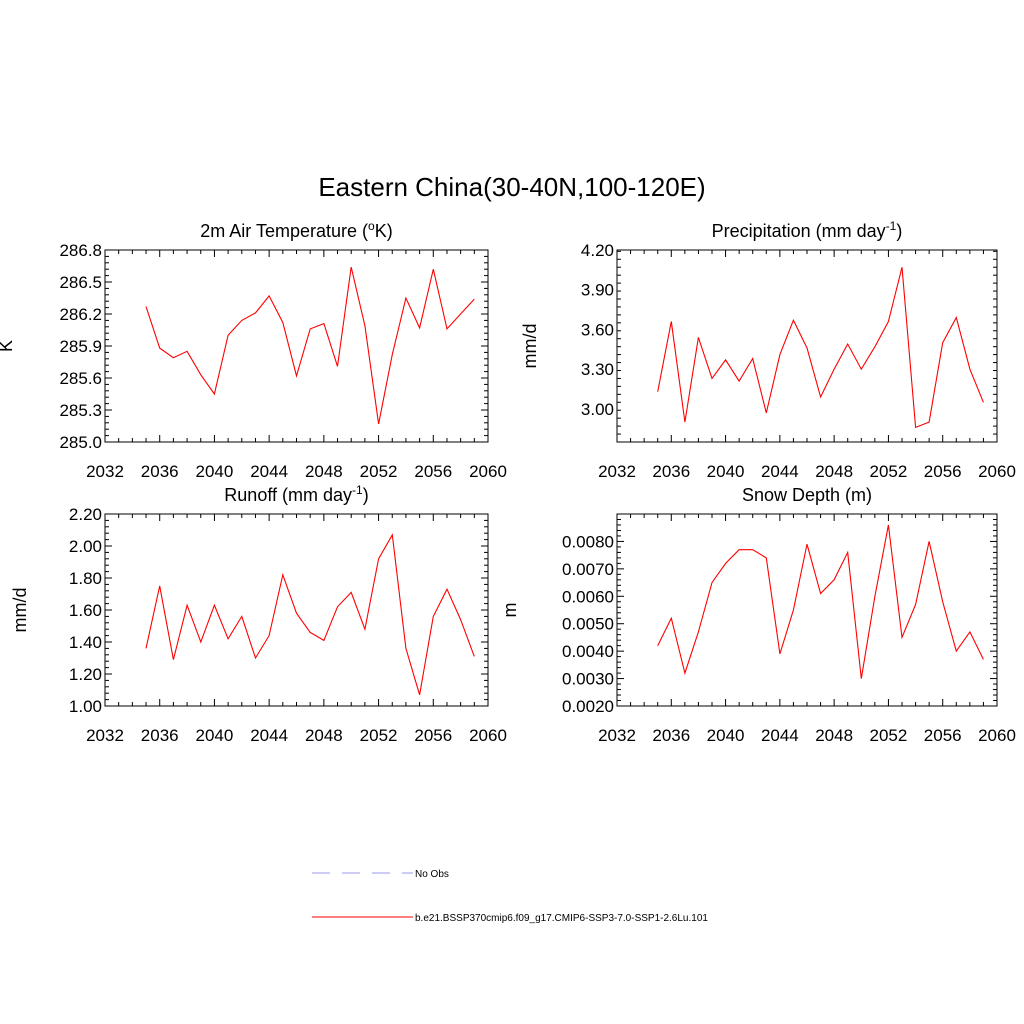  I want to click on figure-title: Eastern China(30-40N,100-120E), so click(511, 187).